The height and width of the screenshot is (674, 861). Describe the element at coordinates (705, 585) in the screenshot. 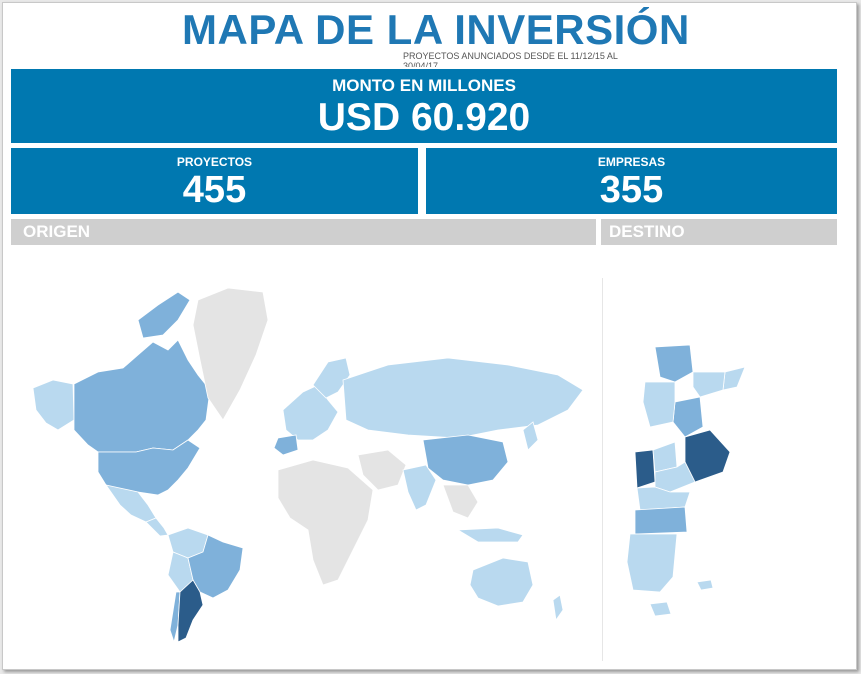

I see `islands-malvinas` at that location.